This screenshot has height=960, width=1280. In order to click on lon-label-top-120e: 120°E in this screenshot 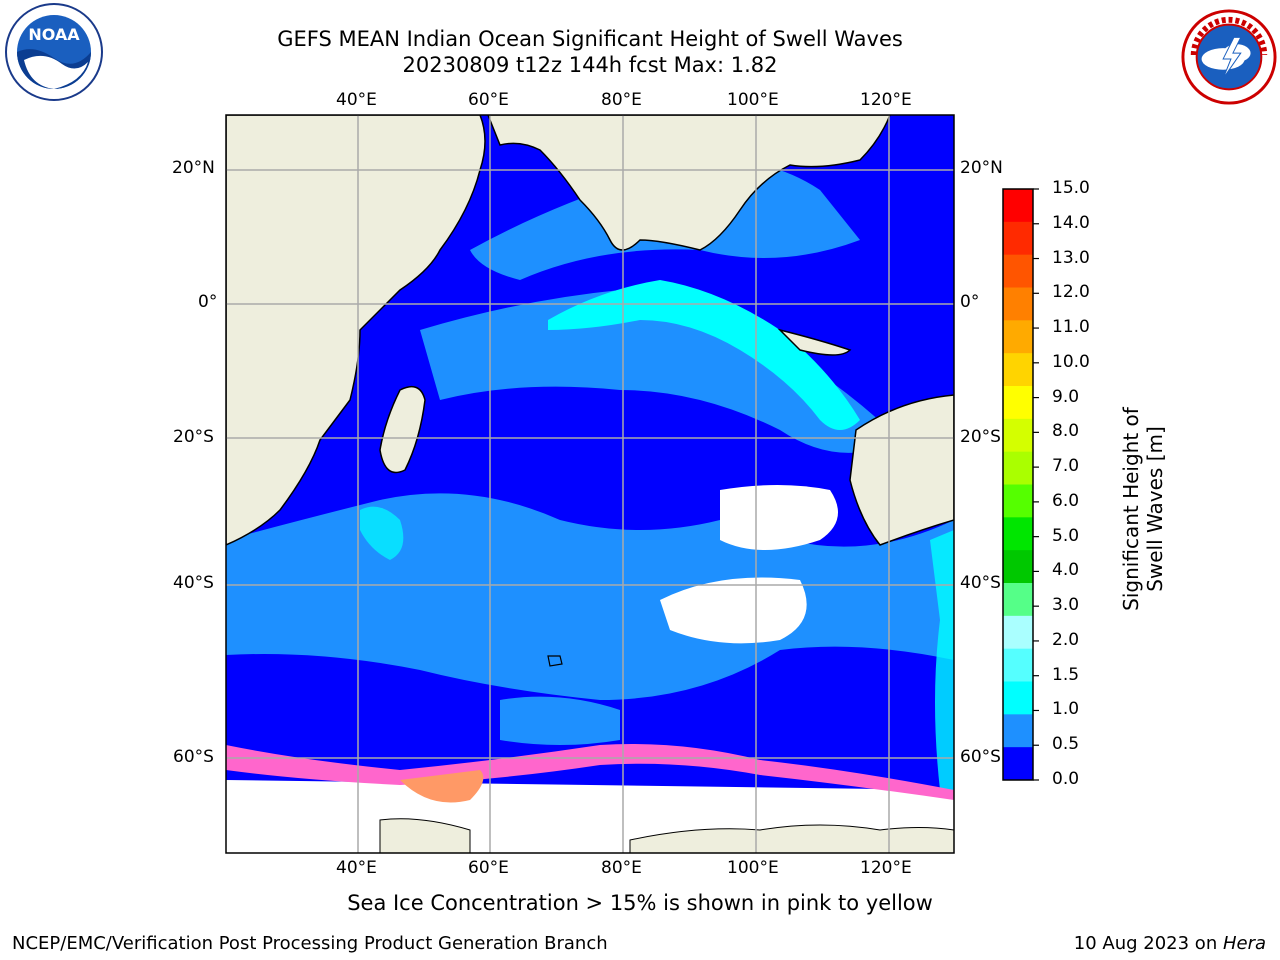, I will do `click(886, 100)`.